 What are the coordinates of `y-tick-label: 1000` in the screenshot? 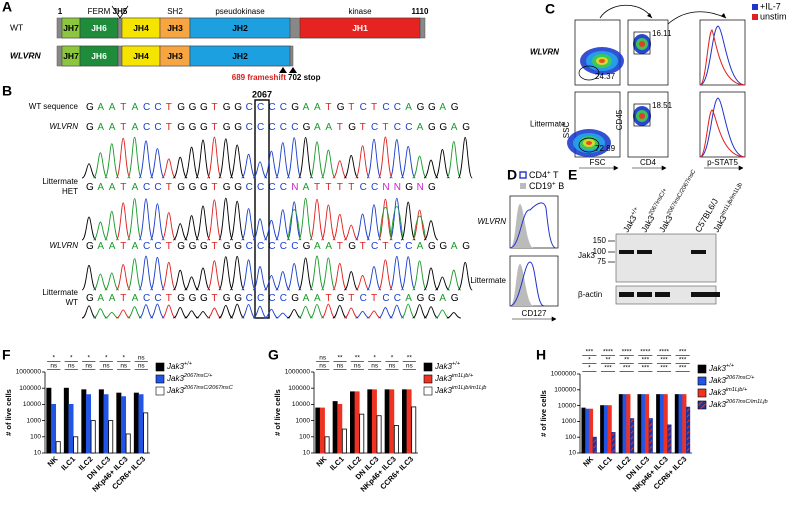 It's located at (569, 421).